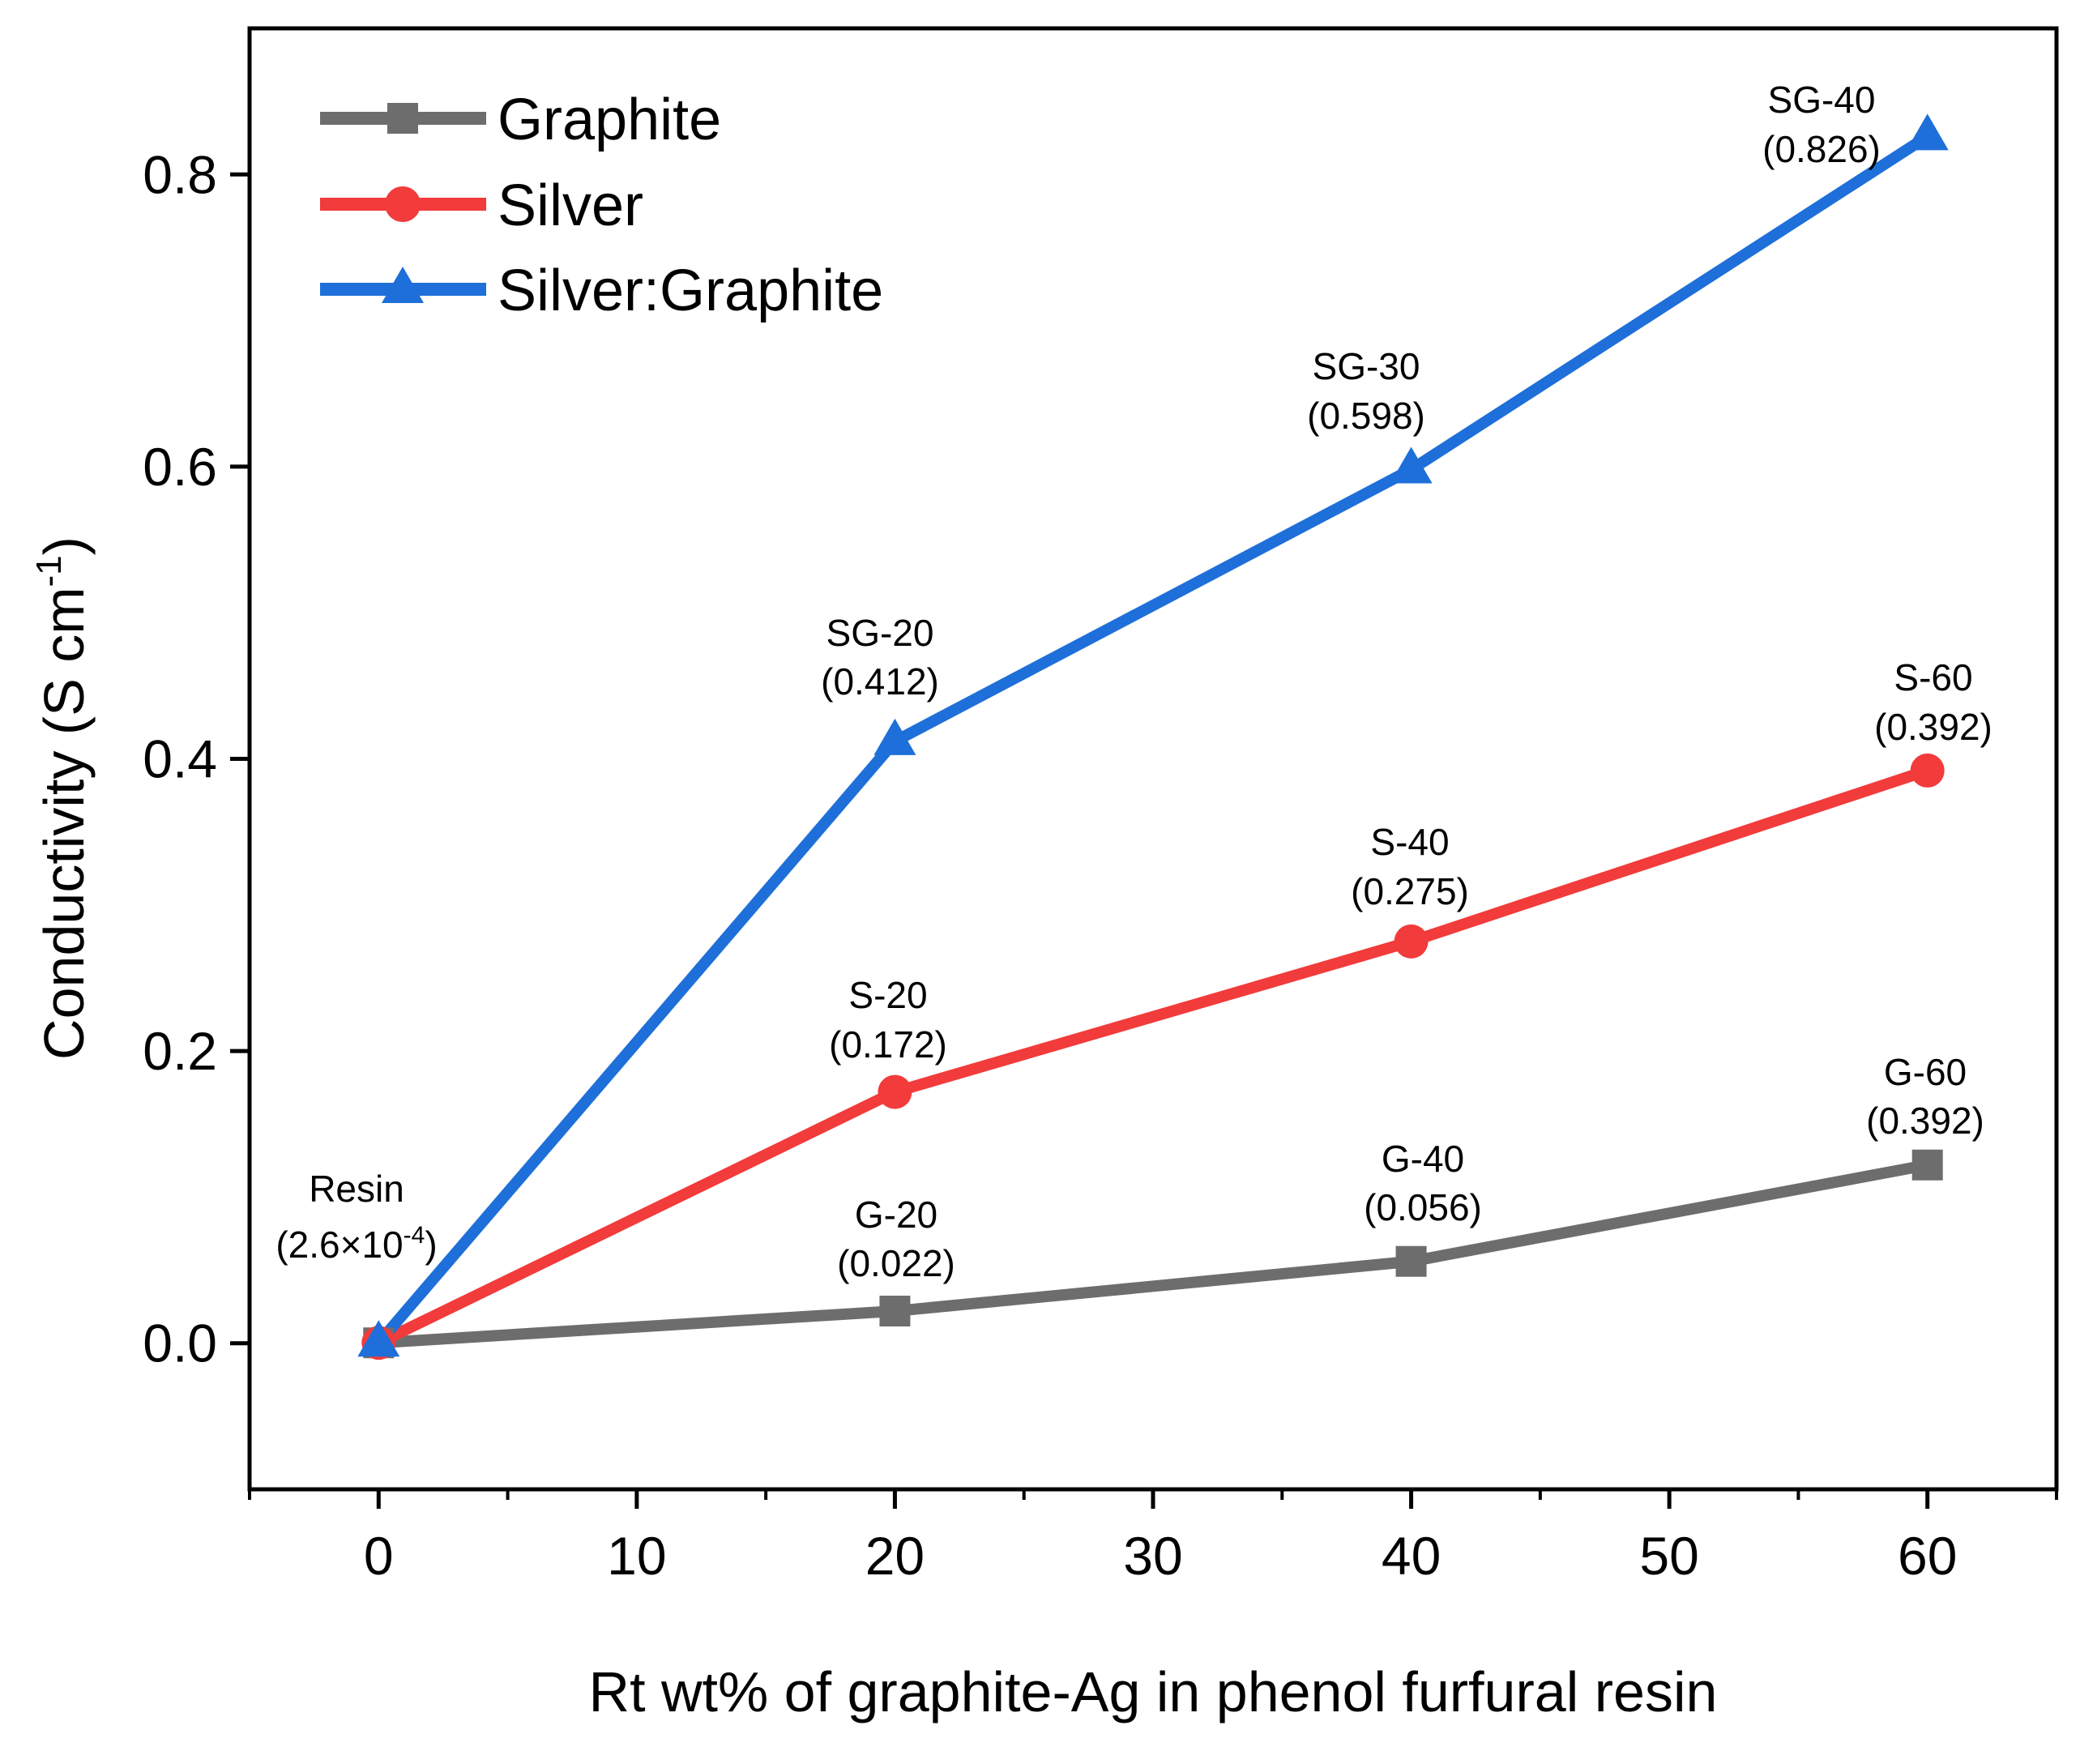 The image size is (2080, 1764). I want to click on annotation-s20-value: (0.172), so click(888, 1044).